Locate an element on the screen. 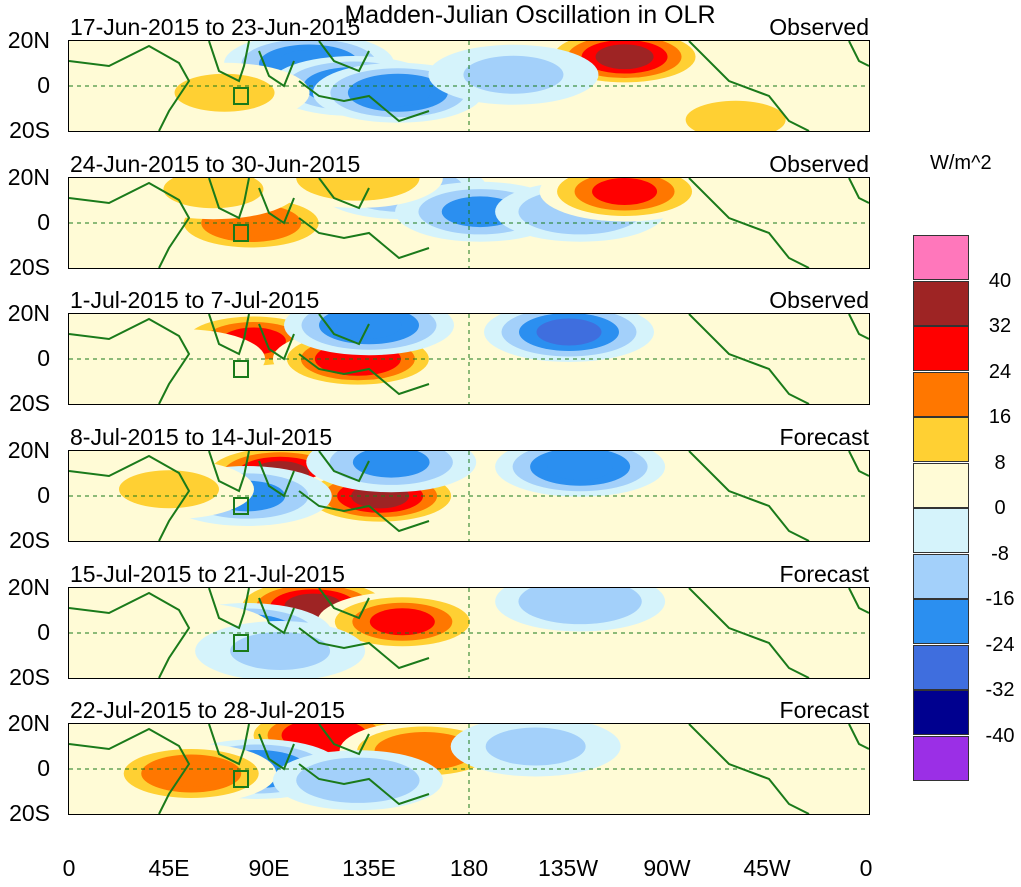 The width and height of the screenshot is (1021, 887). lon-tick-label: 90E is located at coordinates (269, 868).